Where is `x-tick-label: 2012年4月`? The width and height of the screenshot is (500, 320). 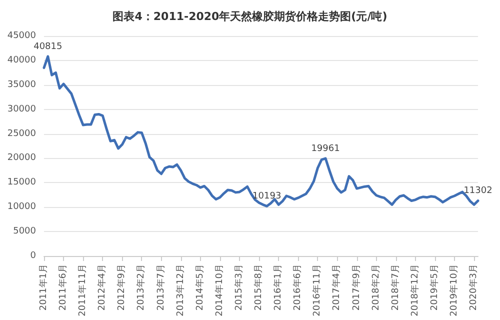 x-tick-label: 2012年4月 is located at coordinates (102, 287).